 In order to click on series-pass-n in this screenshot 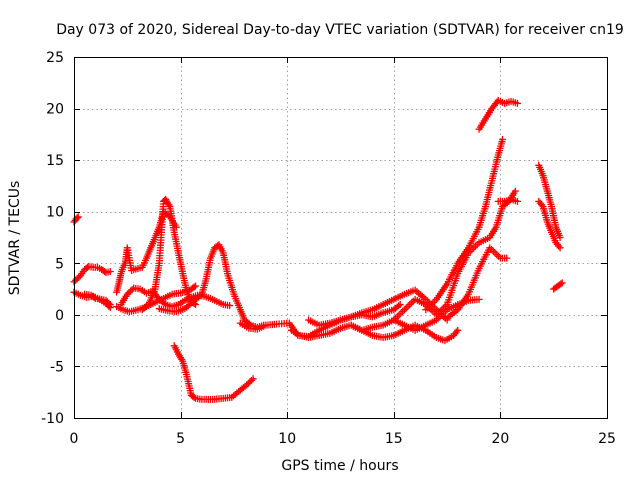, I will do `click(415, 314)`.